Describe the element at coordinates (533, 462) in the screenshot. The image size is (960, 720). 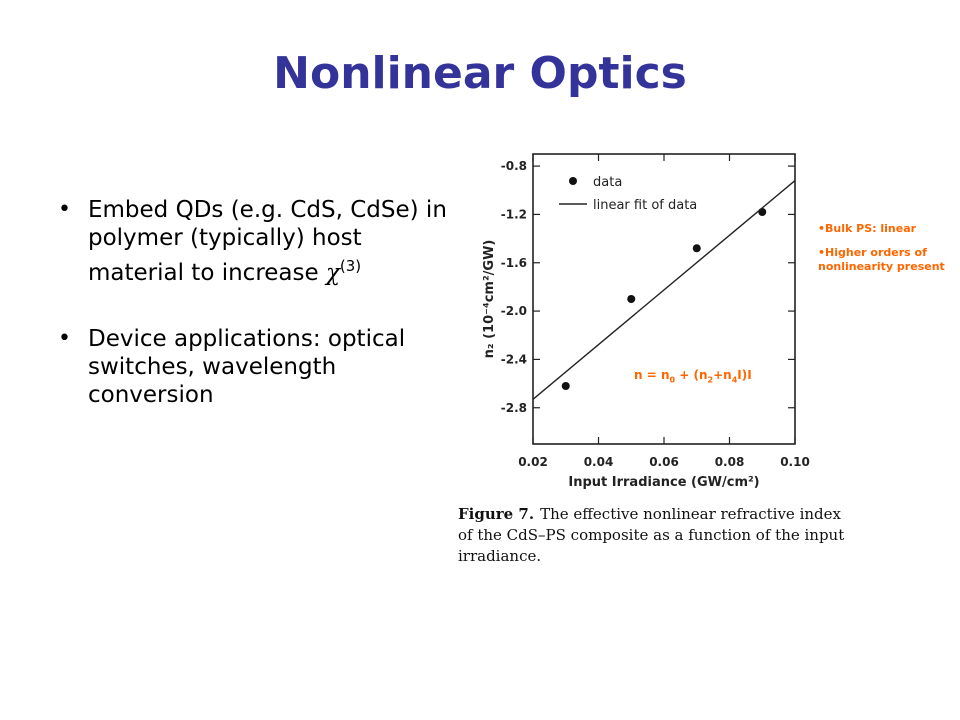
I see `x-tick-label: 0.02` at that location.